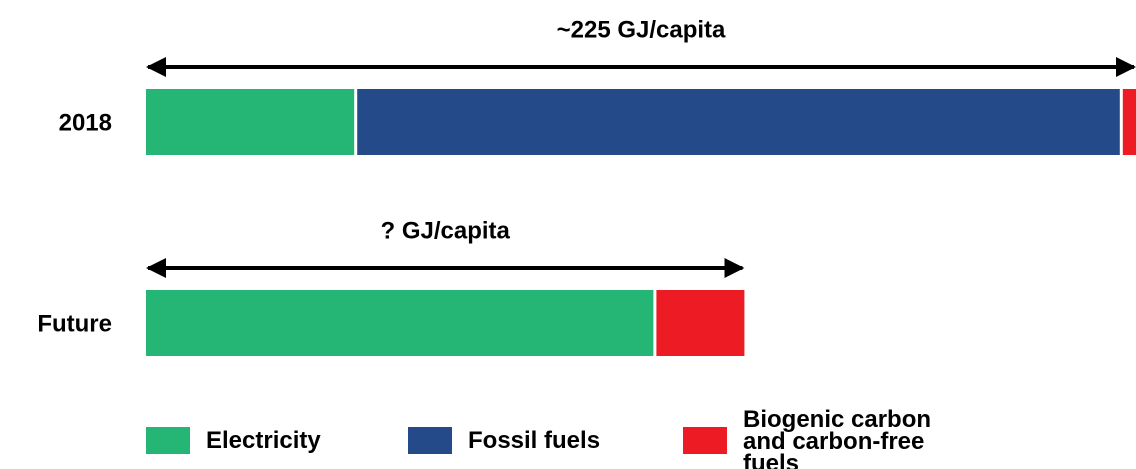  Describe the element at coordinates (446, 230) in the screenshot. I see `annotation: ? GJ/capita` at that location.